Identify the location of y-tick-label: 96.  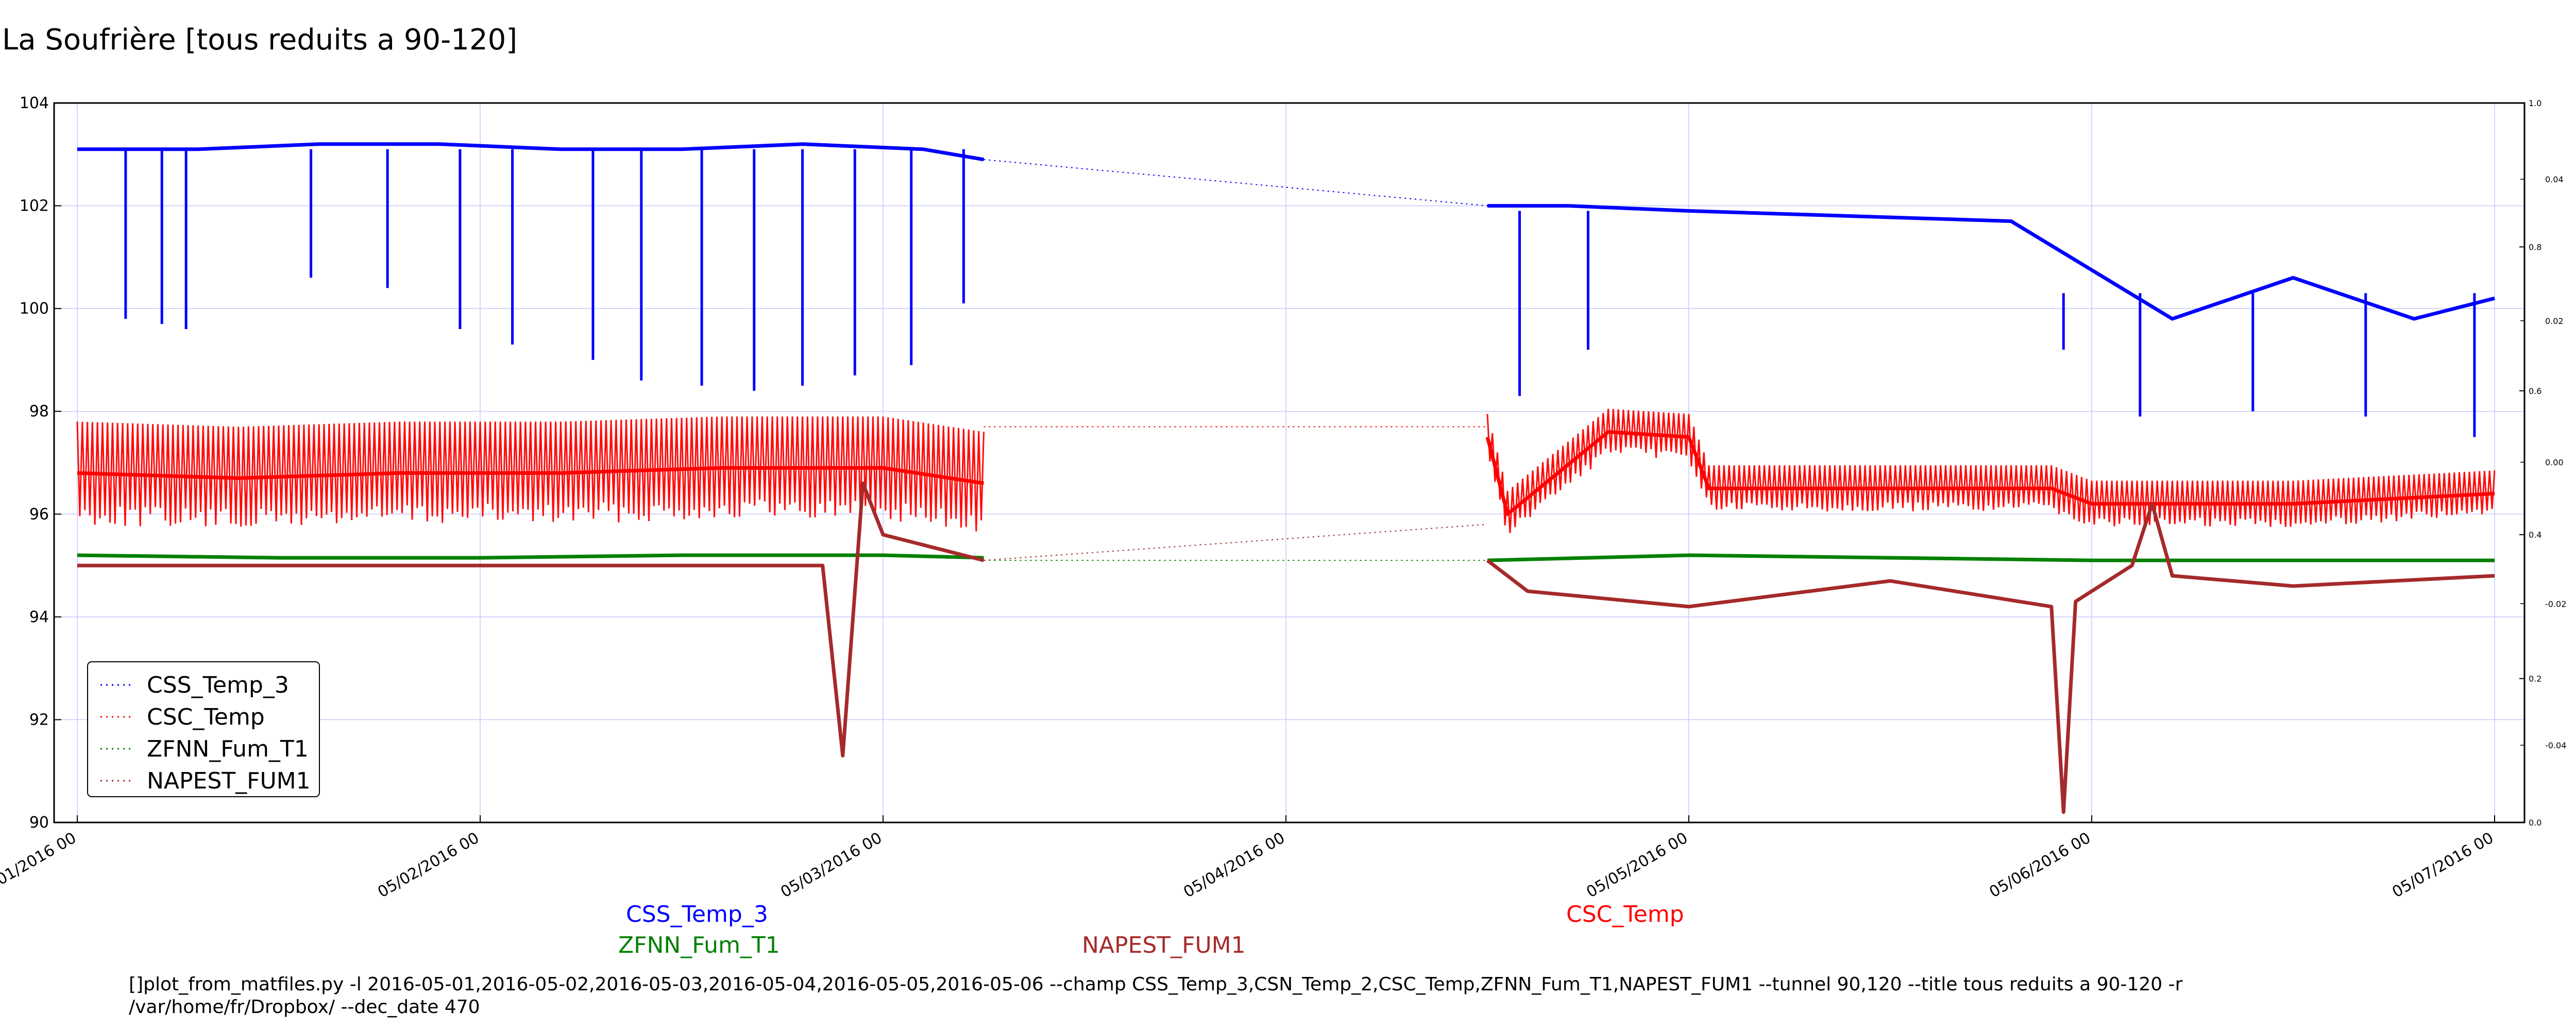
(39, 514).